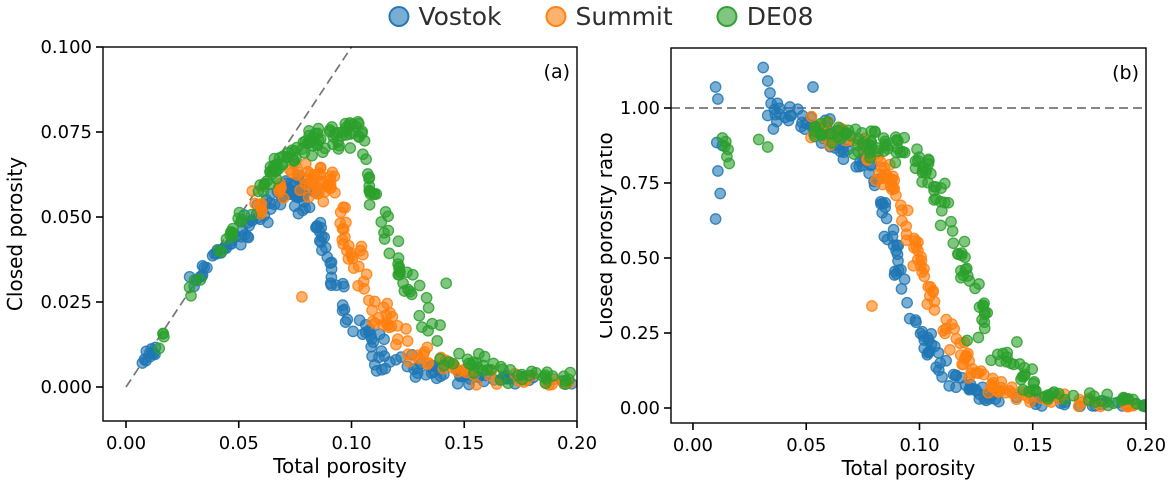  Describe the element at coordinates (624, 16) in the screenshot. I see `legend-label-summit: Summit` at that location.